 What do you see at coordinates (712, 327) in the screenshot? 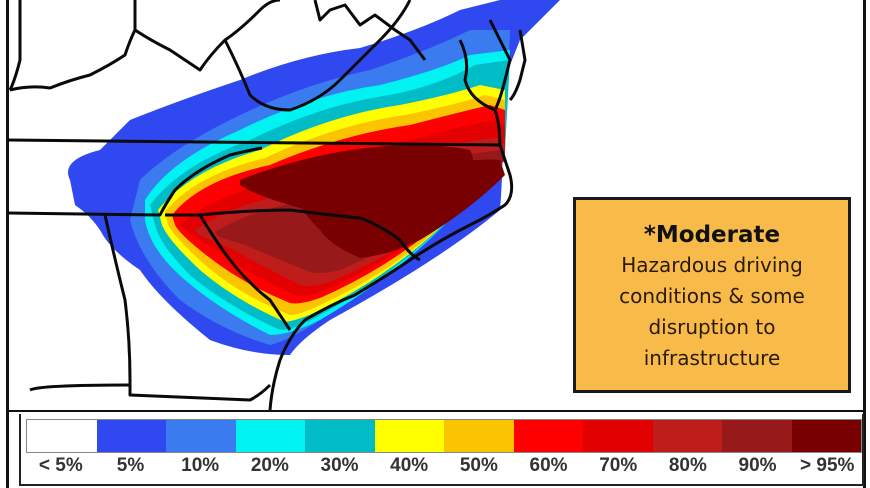
I see `callout-line: disruption to` at bounding box center [712, 327].